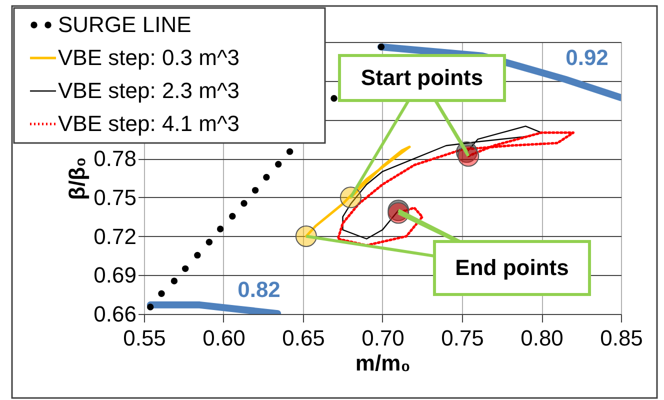 The image size is (664, 400). What do you see at coordinates (149, 90) in the screenshot?
I see `legend-label: VBE step: 2.3 m^3` at bounding box center [149, 90].